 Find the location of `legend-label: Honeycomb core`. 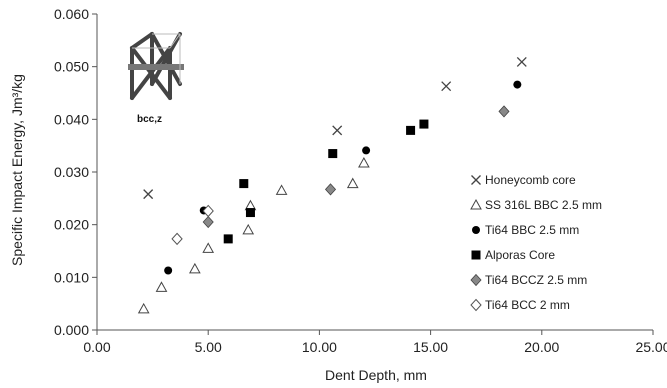

legend-label: Honeycomb core is located at coordinates (530, 180).